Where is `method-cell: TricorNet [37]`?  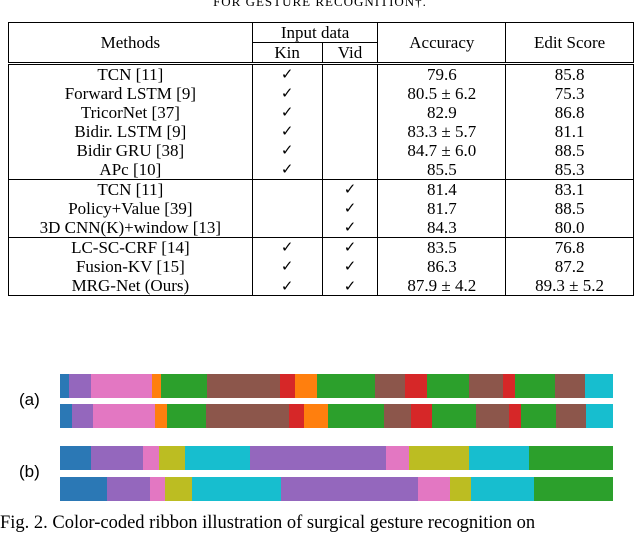
method-cell: TricorNet [37] is located at coordinates (130, 113).